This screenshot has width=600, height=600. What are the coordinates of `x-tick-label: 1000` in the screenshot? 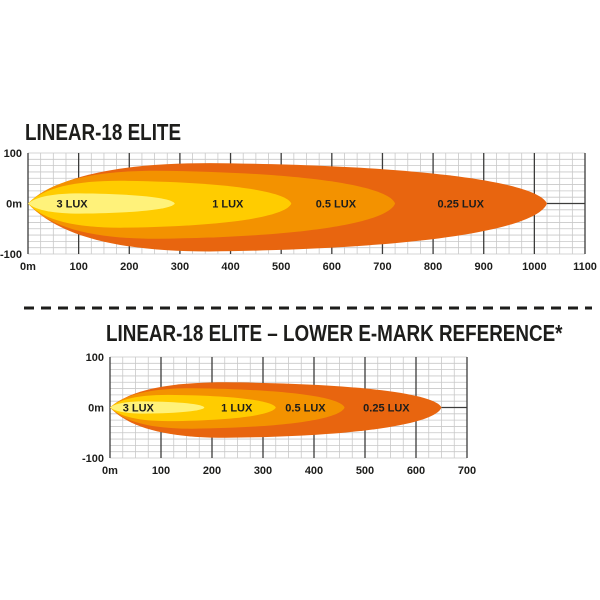 It's located at (534, 267).